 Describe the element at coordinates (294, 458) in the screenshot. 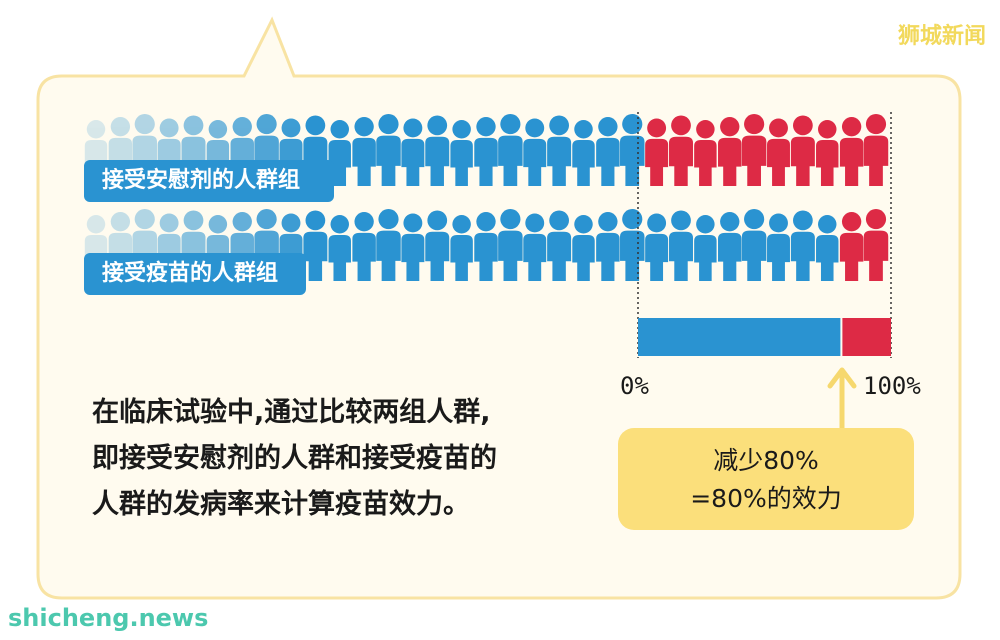

I see `explanation-line-2: 即接受安慰剂的人群和接受疫苗的` at that location.